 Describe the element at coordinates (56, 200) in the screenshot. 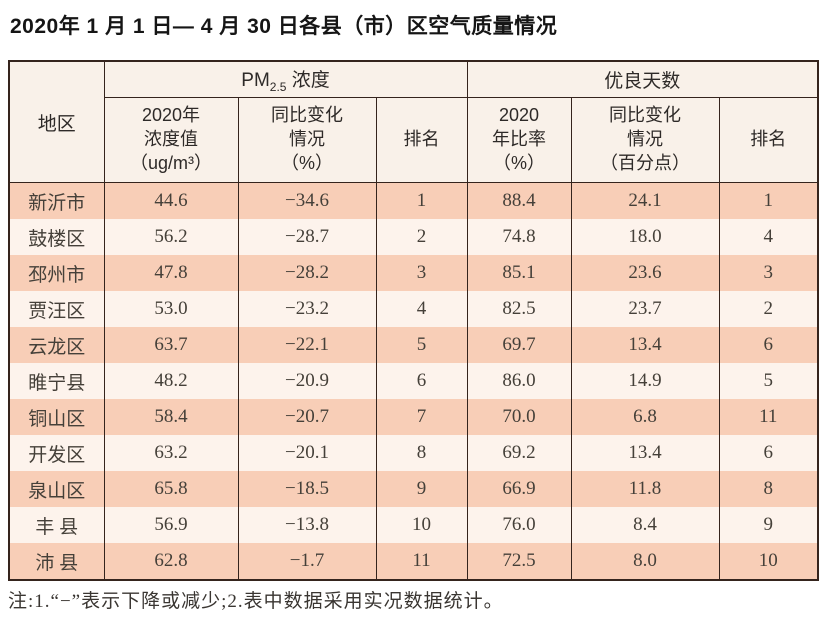

I see `region-cell: 新沂市` at that location.